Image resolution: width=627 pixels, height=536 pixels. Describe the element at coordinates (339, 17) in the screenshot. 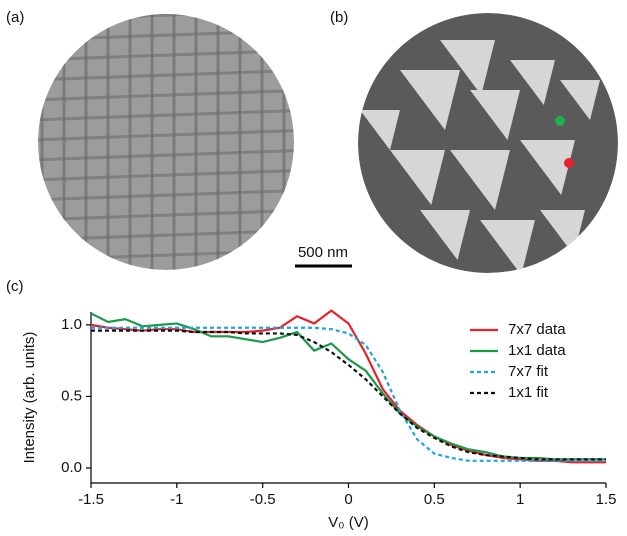

I see `panel-label: (b)` at that location.